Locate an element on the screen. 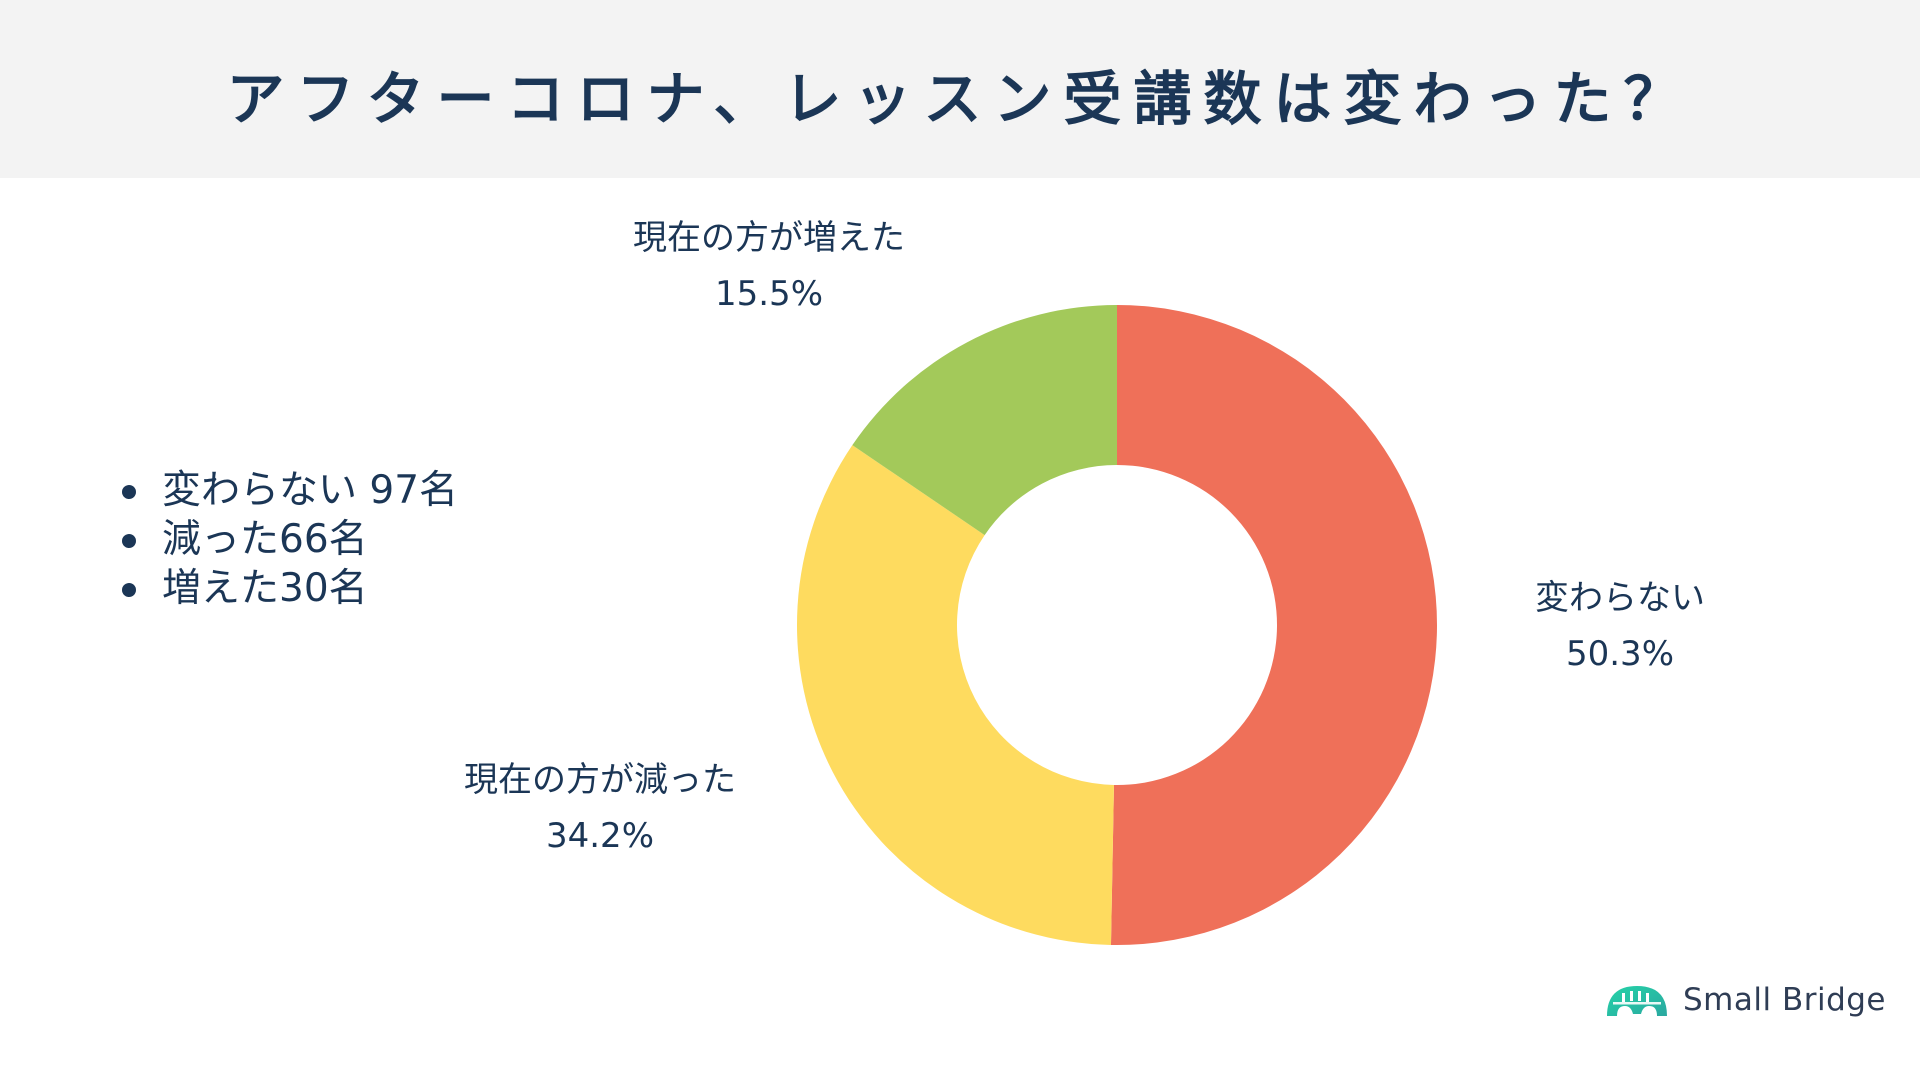 This screenshot has height=1080, width=1920. label-unchanged-name: 変わらない is located at coordinates (1620, 598).